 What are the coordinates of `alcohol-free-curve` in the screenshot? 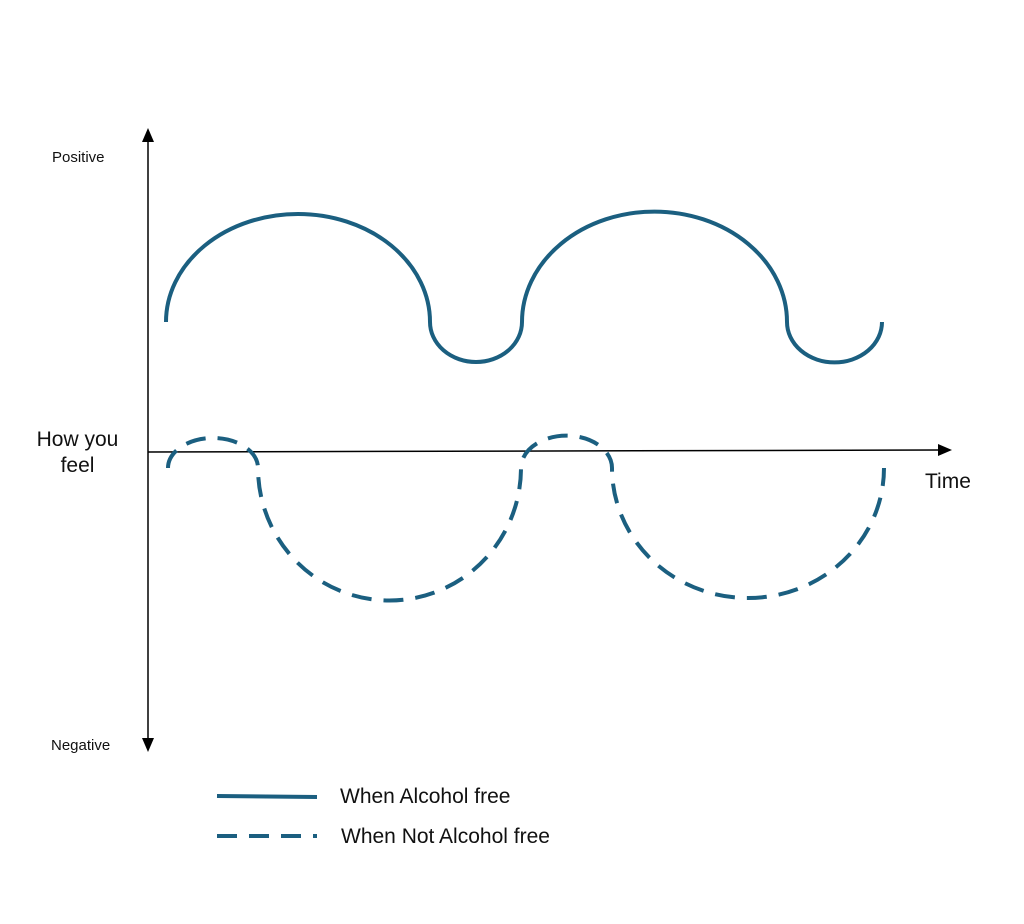 It's located at (524, 287).